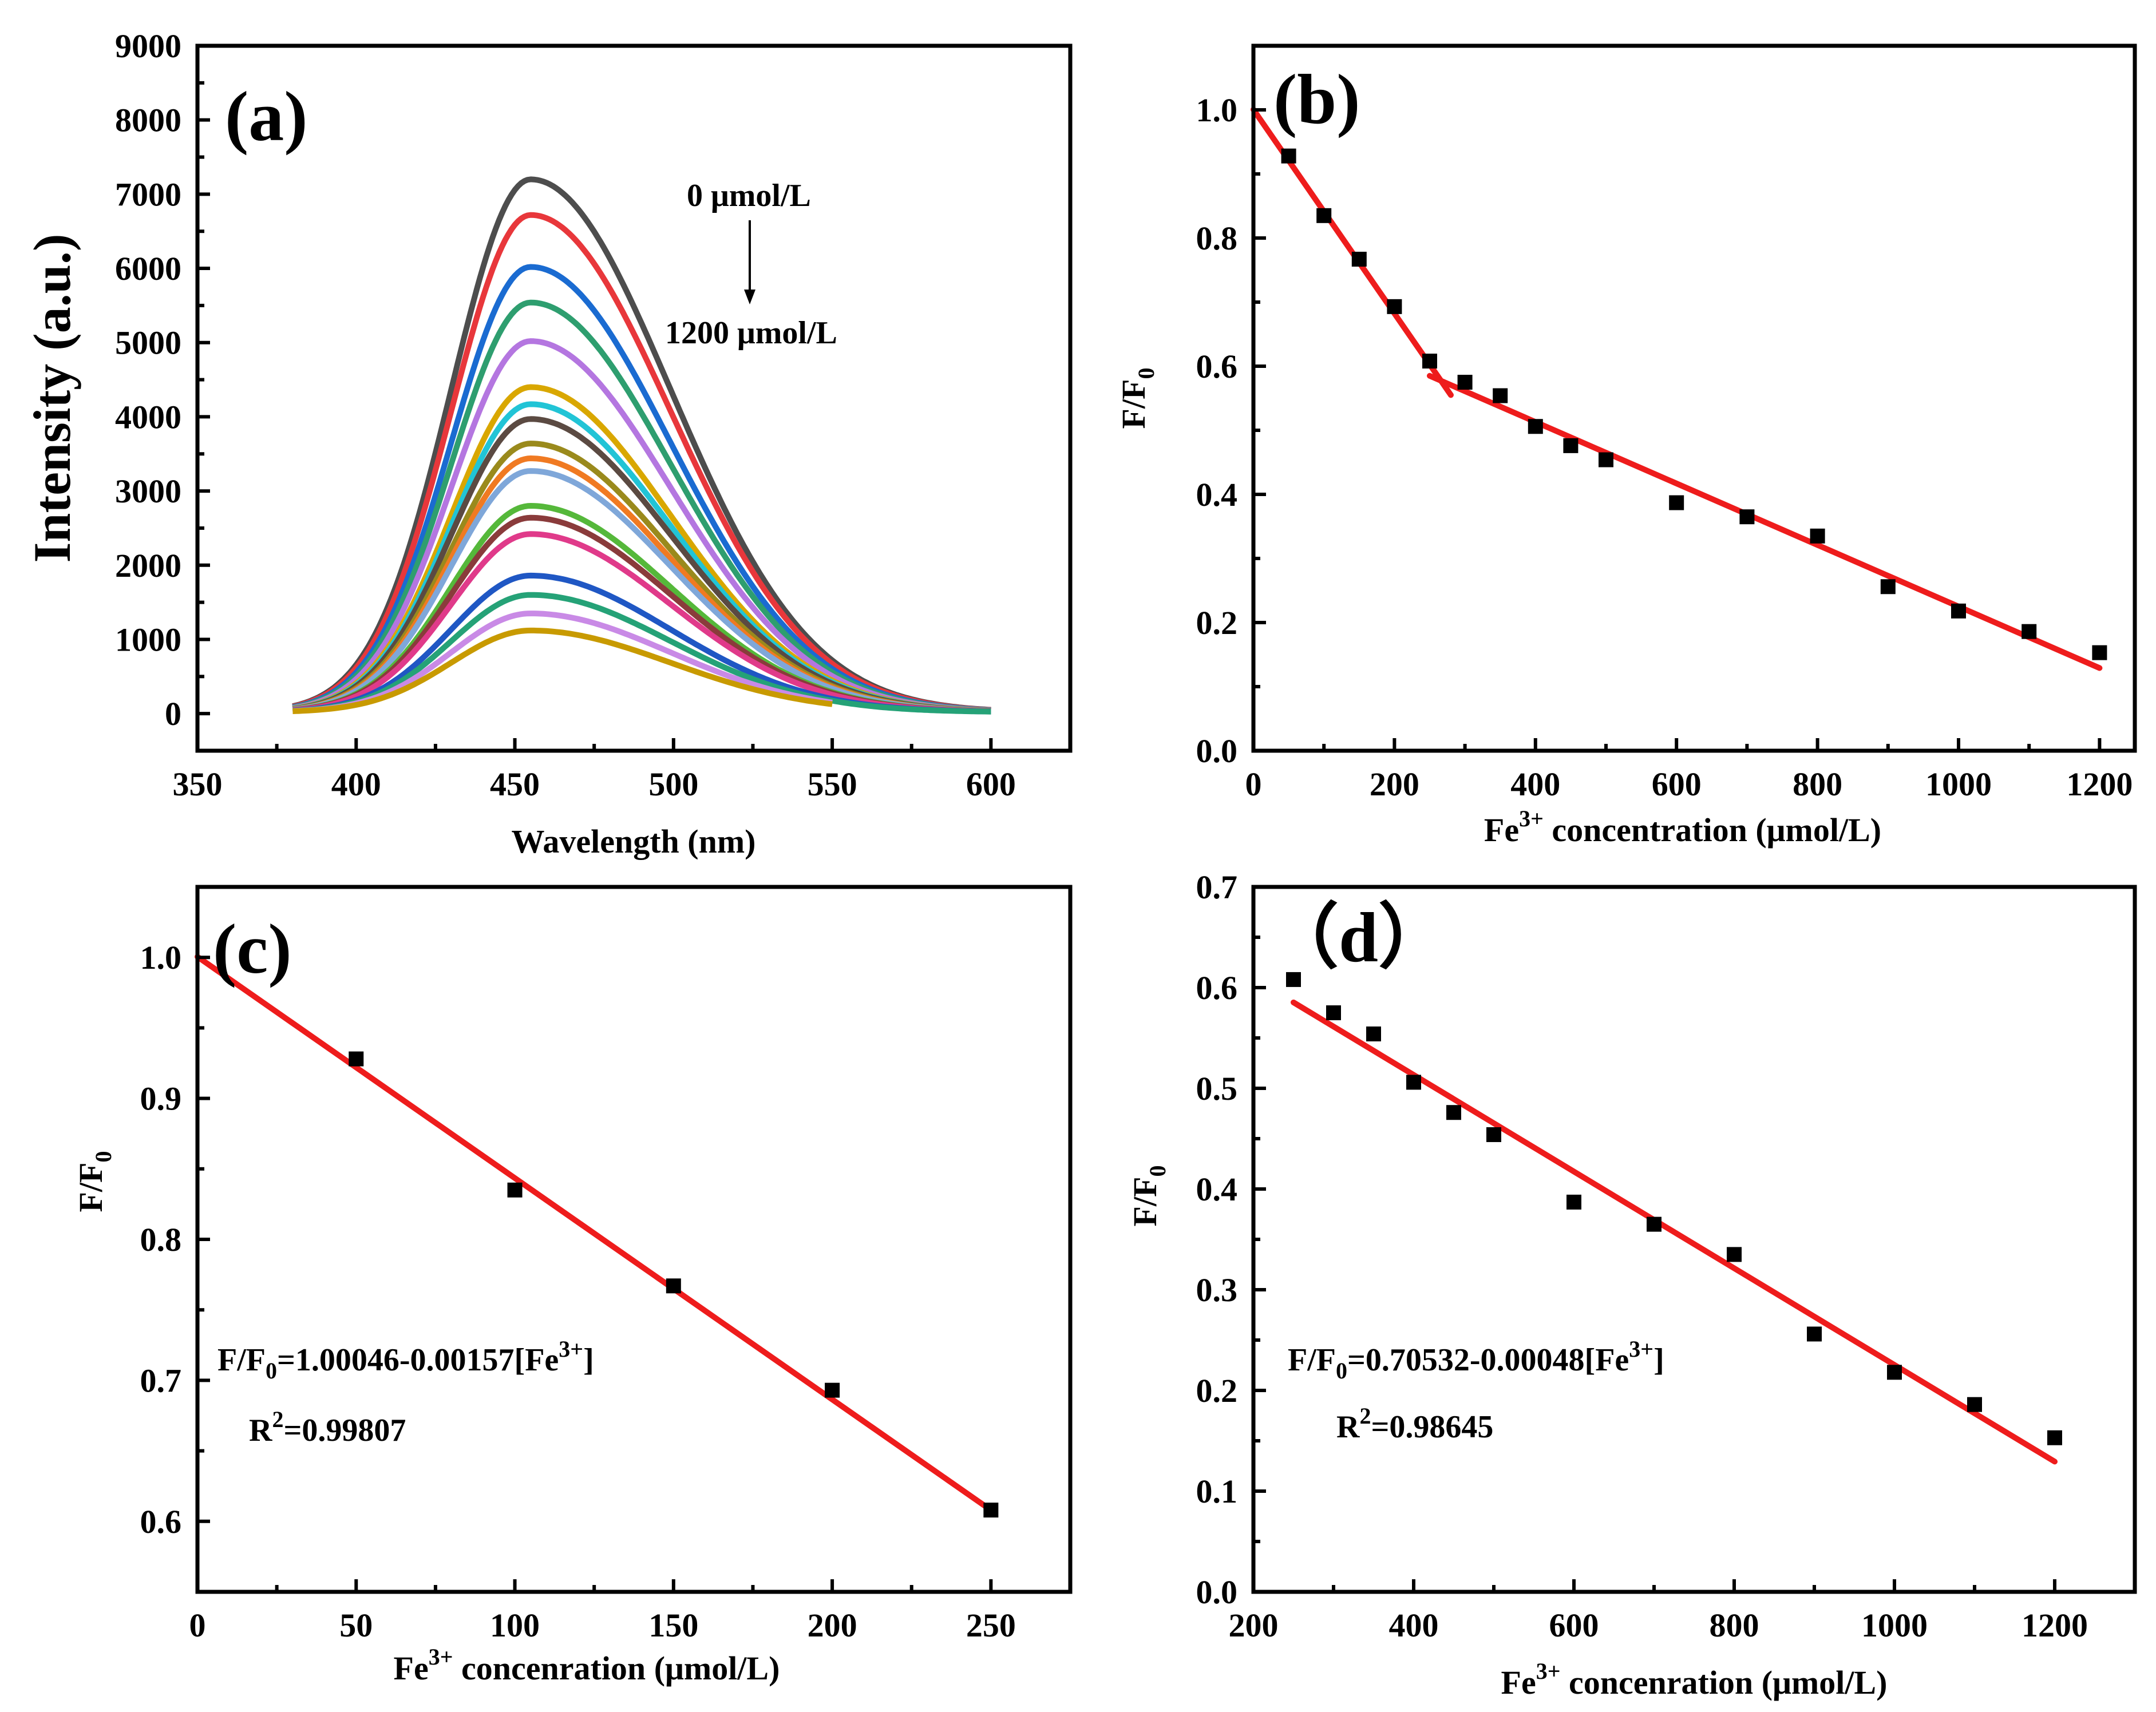 The height and width of the screenshot is (1712, 2156). Describe the element at coordinates (1217, 1088) in the screenshot. I see `panel-d-y-tick-label: 0.5` at that location.